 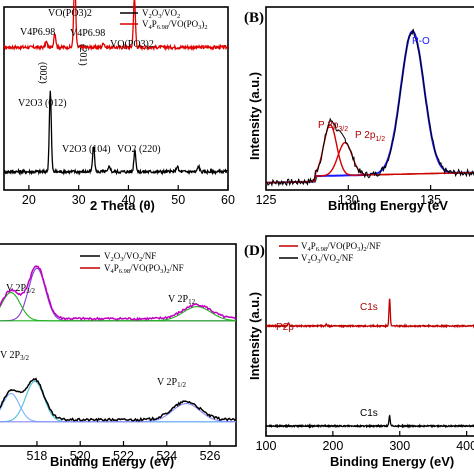 I want to click on panel-d-legend-black: V2O3/VO2/NF, so click(x=327, y=259).